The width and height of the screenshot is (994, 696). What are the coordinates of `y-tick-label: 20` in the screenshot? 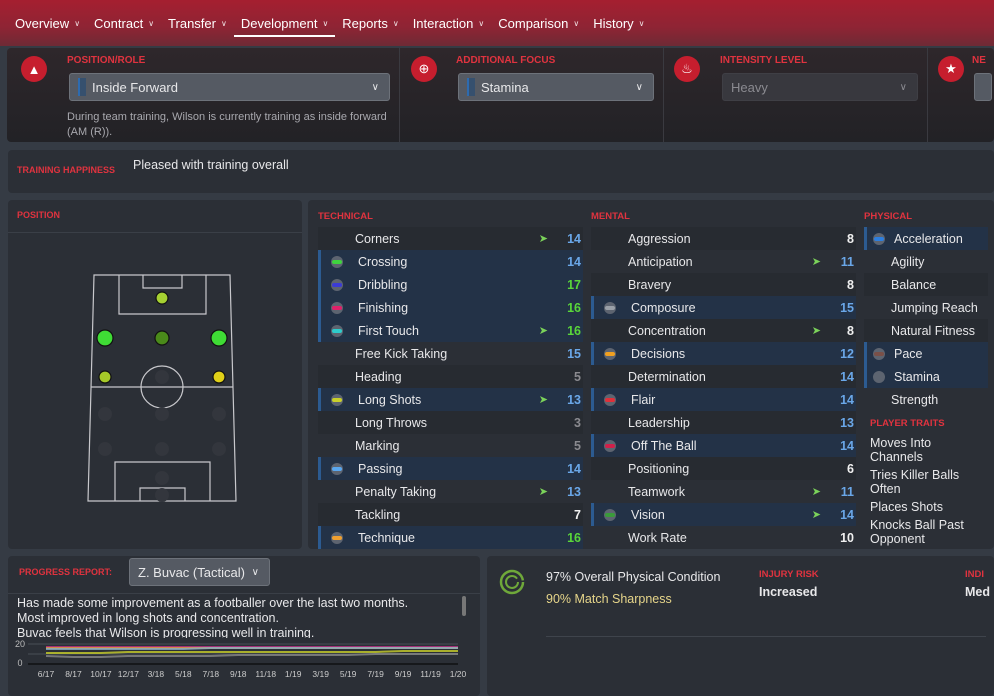 It's located at (20, 644).